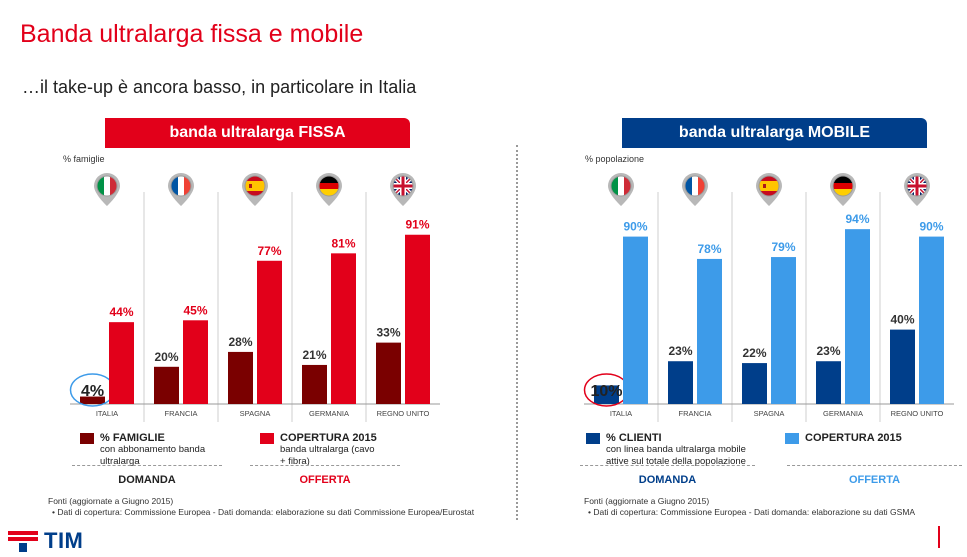 This screenshot has width=967, height=557. Describe the element at coordinates (132, 438) in the screenshot. I see `legend-label-famiglie: % FAMIGLIE` at that location.